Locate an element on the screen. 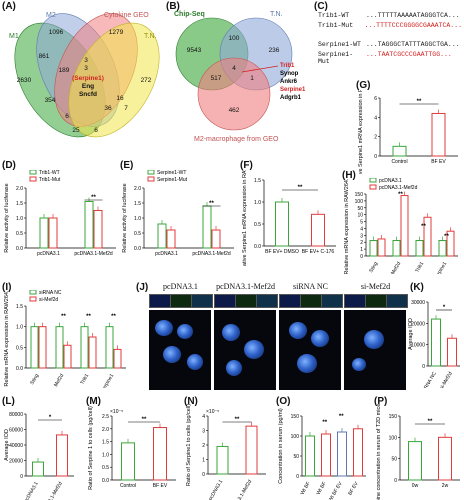  x-tick-label: 2w is located at coordinates (445, 486).